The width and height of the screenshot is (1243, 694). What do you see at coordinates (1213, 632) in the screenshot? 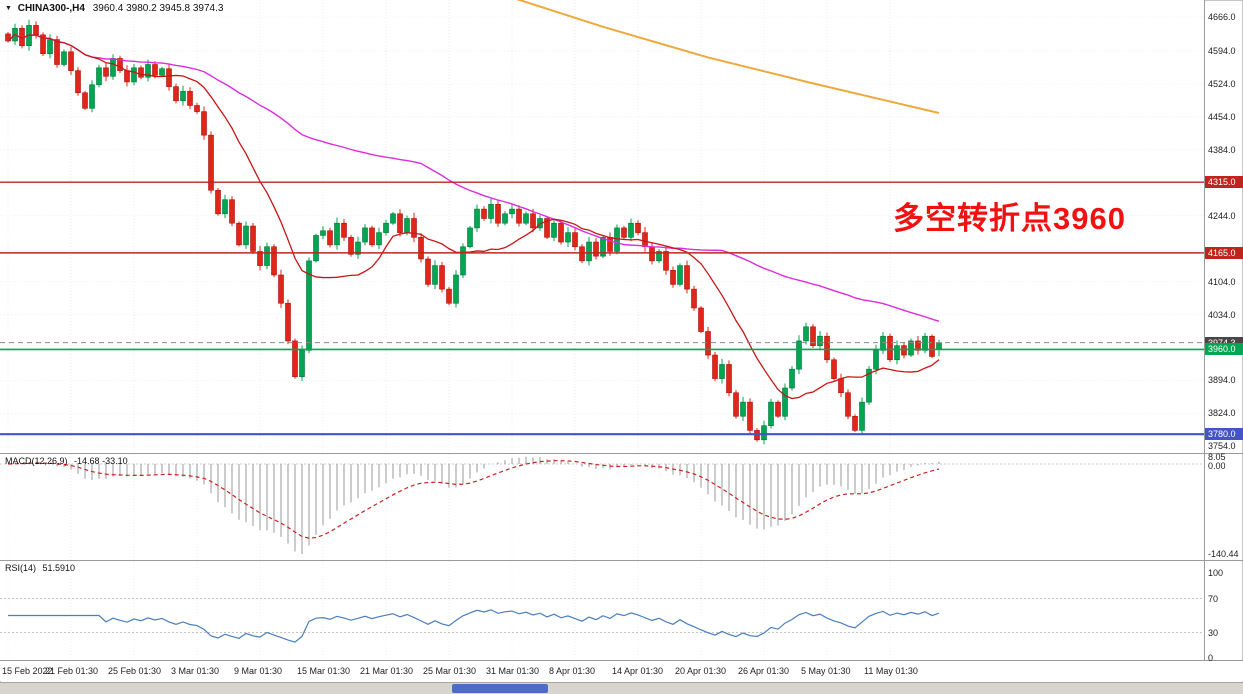
I see `rsi-scale-tick: 30` at bounding box center [1213, 632].